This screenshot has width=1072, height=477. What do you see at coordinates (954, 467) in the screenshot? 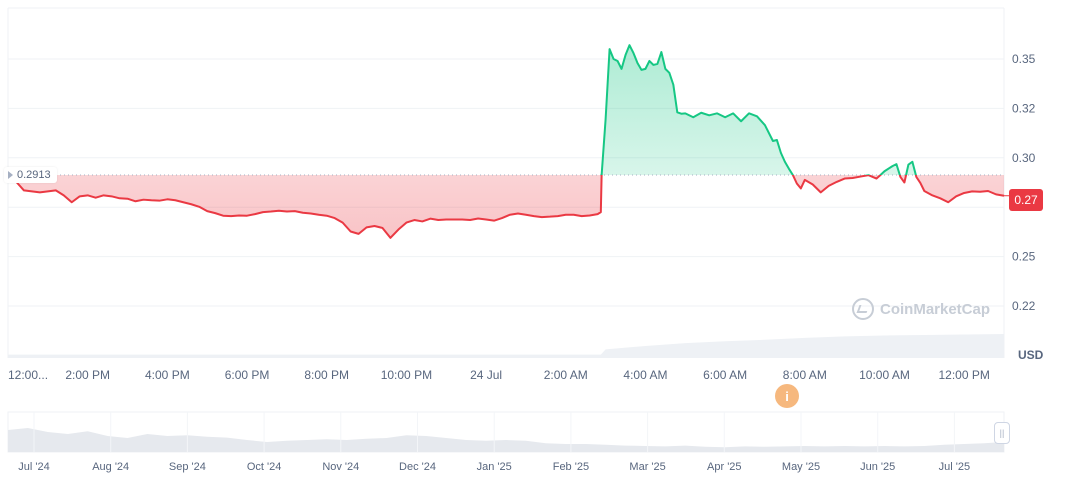
I see `navigator-tick-label-12: Jul '25` at bounding box center [954, 467].